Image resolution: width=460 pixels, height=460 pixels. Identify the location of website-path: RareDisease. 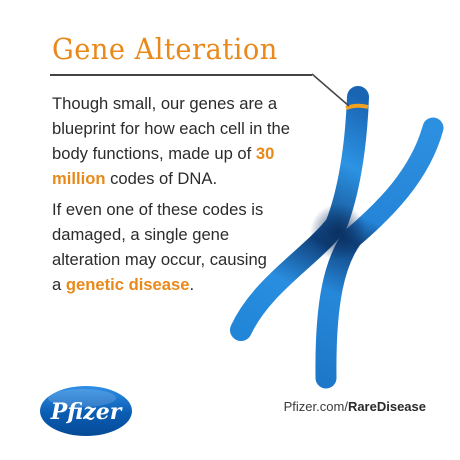
(386, 406).